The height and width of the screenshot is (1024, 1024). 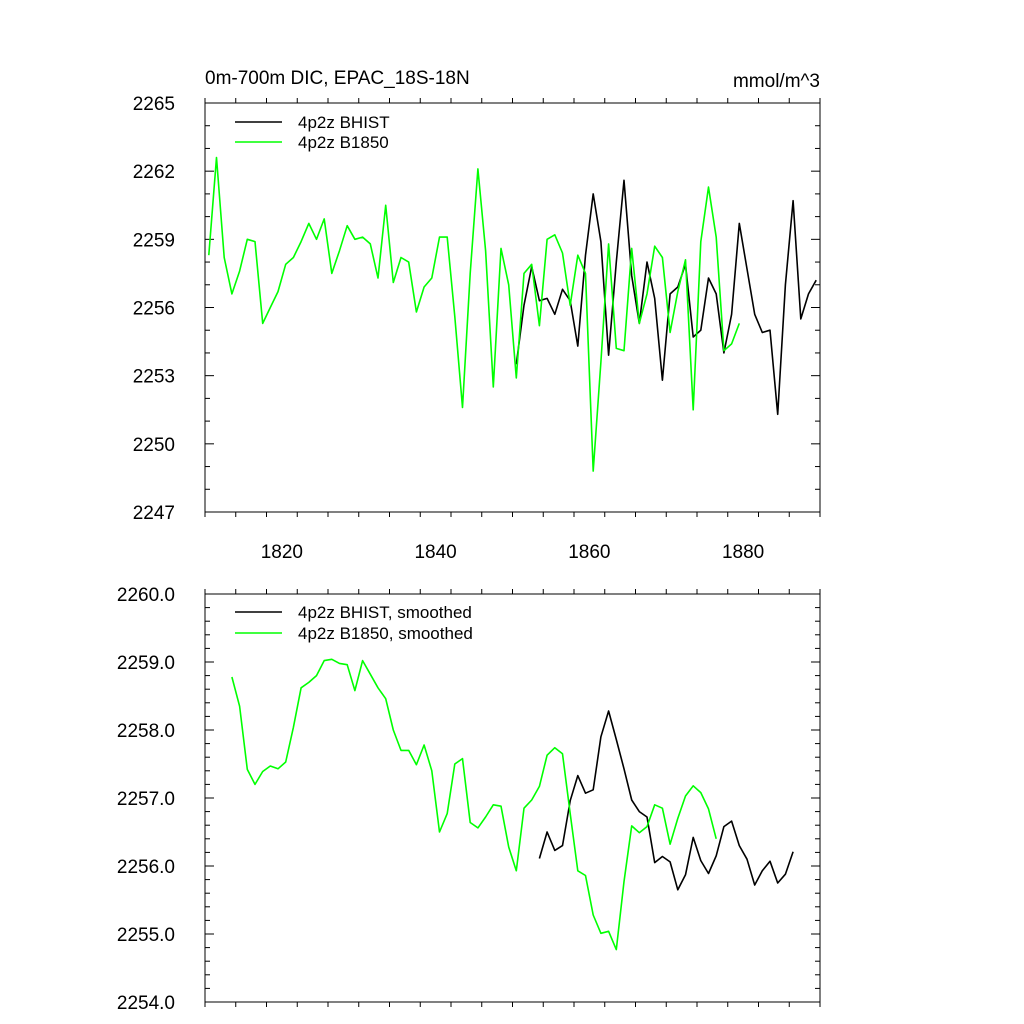 I want to click on top-ytick-label: 2253, so click(x=154, y=377).